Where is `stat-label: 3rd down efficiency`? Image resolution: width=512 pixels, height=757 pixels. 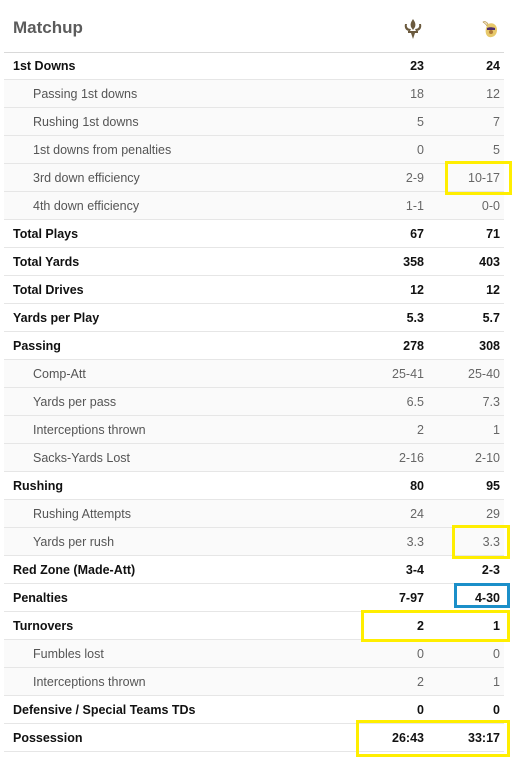
stat-label: 3rd down efficiency is located at coordinates (86, 178).